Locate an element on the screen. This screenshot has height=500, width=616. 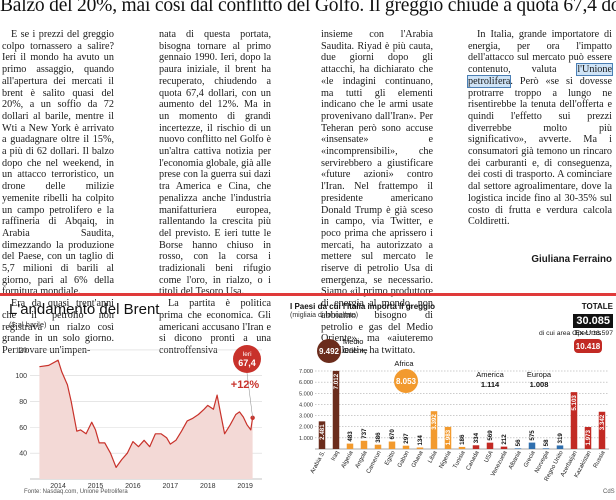
last-point is located at coordinates (252, 418).